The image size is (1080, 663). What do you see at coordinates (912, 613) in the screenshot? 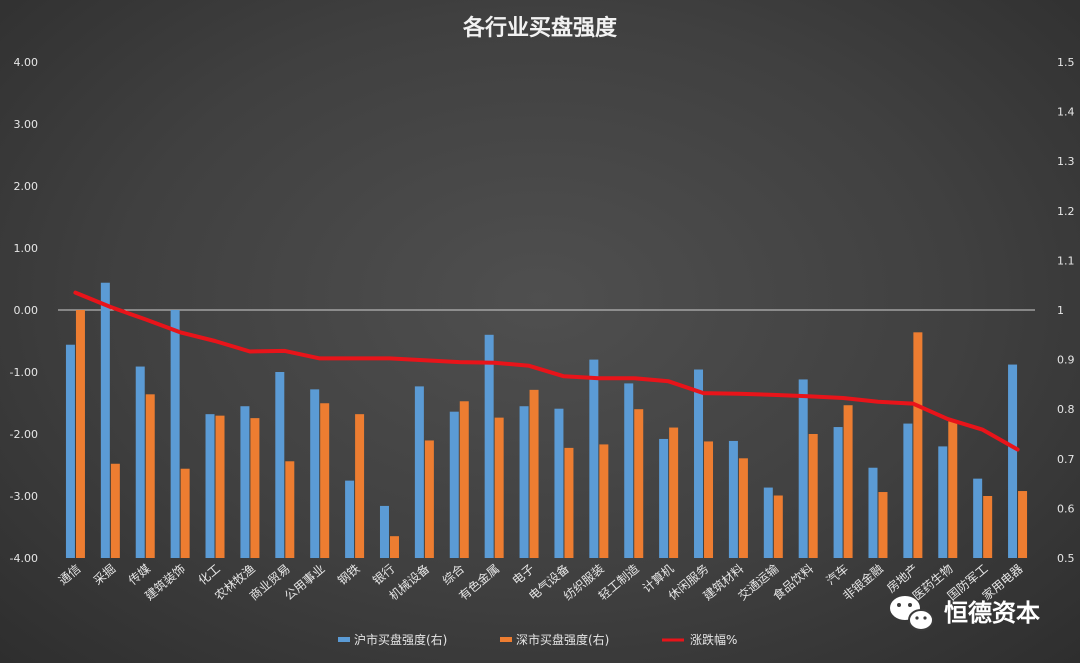
I see `wechat-icon` at bounding box center [912, 613].